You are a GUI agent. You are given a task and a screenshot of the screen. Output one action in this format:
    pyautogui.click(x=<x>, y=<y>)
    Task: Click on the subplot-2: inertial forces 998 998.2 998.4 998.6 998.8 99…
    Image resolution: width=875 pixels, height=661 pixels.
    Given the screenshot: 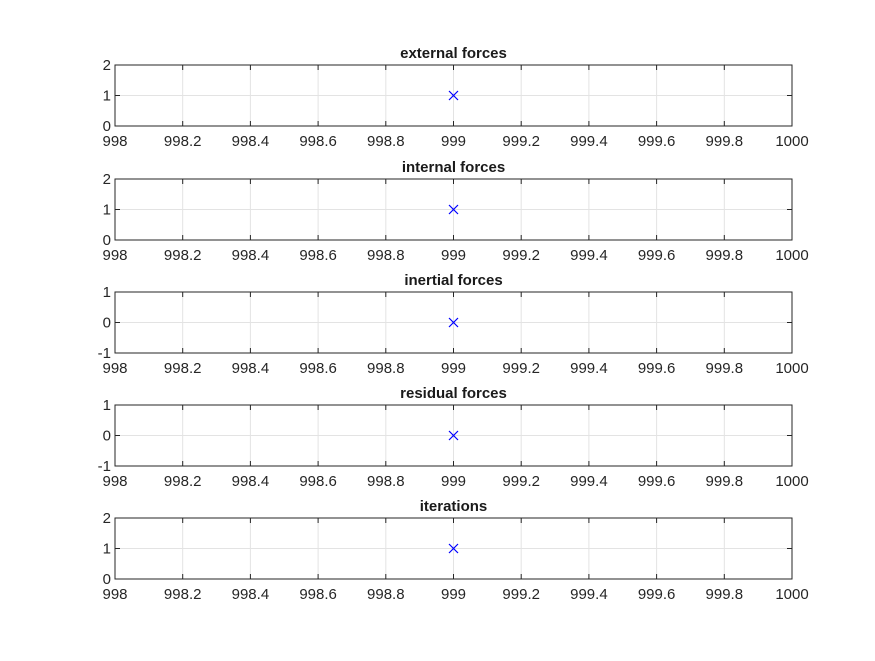 What is the action you would take?
    pyautogui.click(x=453, y=324)
    